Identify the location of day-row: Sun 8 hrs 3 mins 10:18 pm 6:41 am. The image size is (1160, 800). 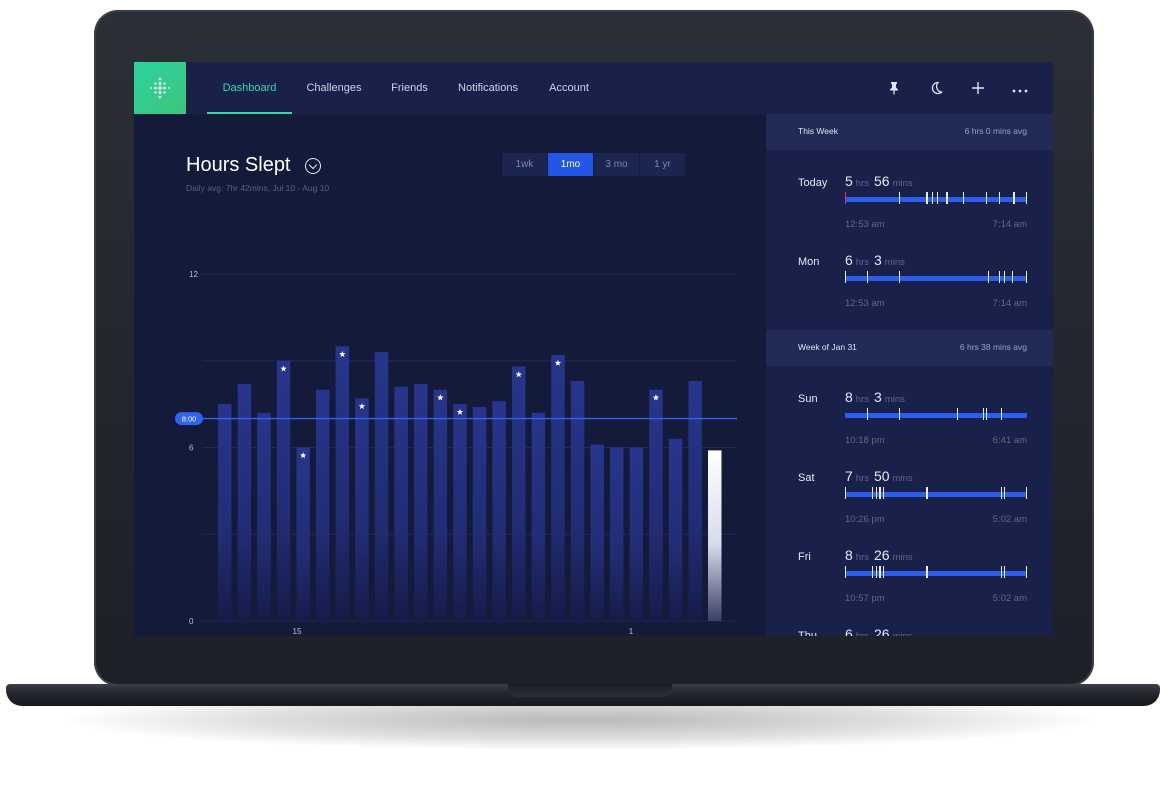
(909, 424).